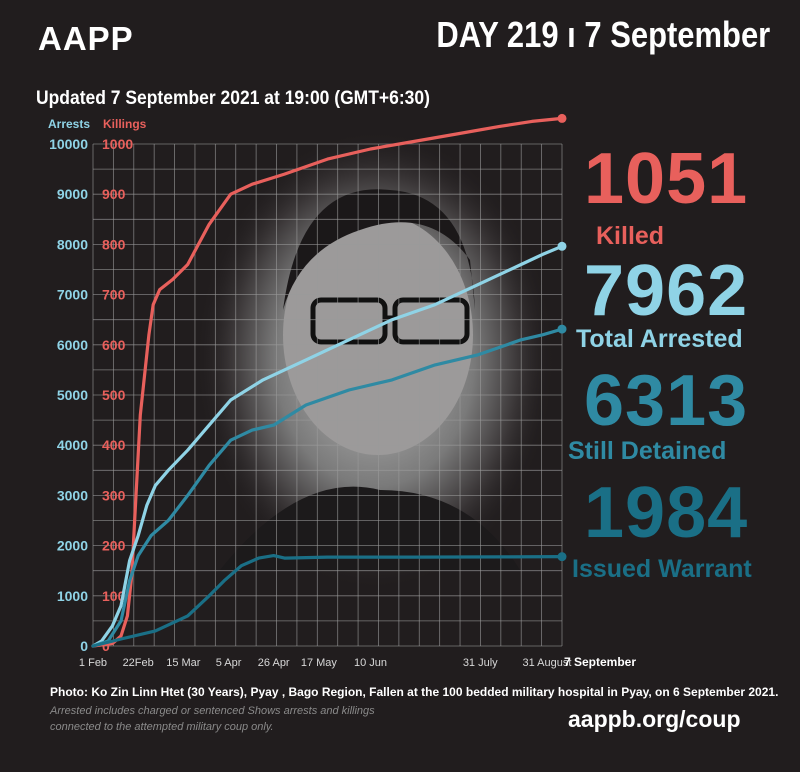  Describe the element at coordinates (666, 179) in the screenshot. I see `killed-count: 1051` at that location.